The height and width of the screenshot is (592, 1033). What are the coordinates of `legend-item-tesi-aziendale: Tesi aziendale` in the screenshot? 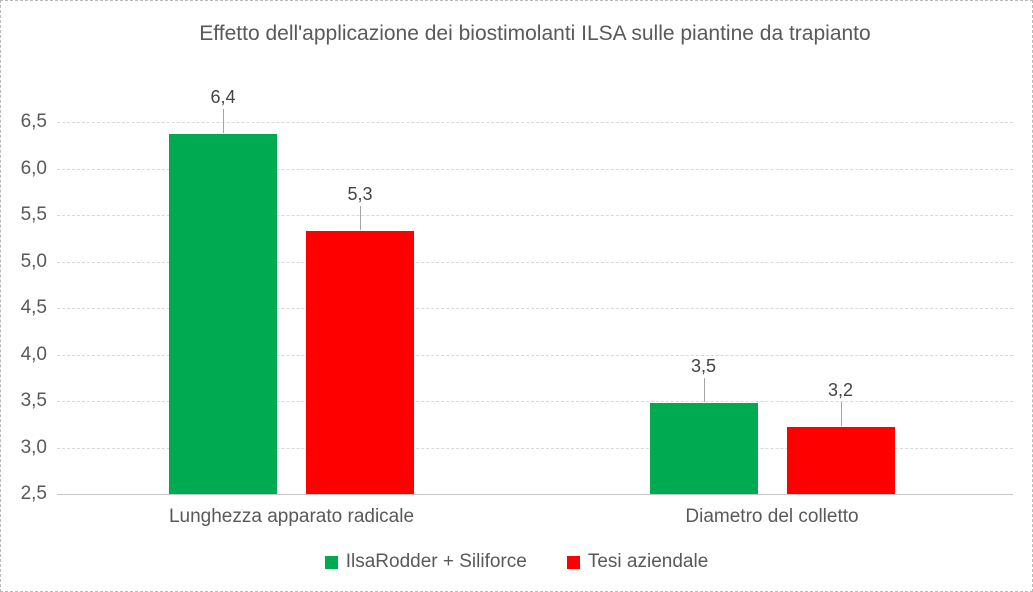 It's located at (637, 562).